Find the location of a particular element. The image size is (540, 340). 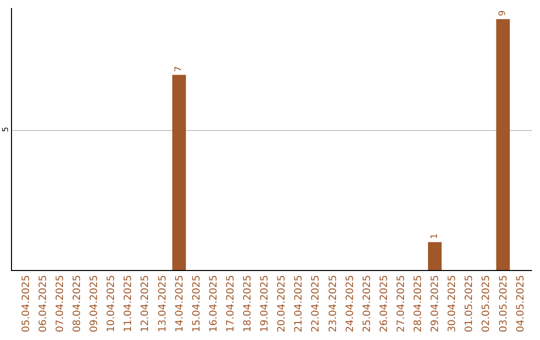

x-tick-label: 18.04.2025 is located at coordinates (248, 303).